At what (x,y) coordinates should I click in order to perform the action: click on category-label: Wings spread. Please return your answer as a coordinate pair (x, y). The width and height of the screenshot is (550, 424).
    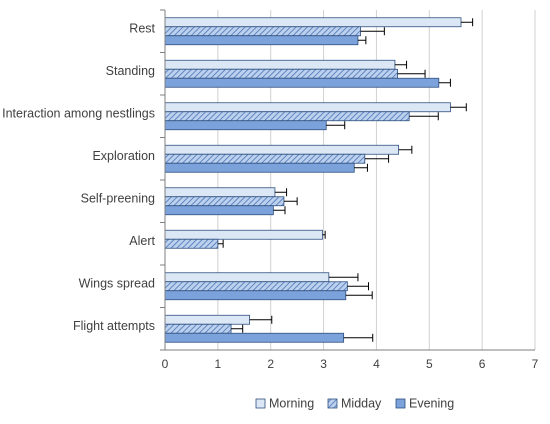
    Looking at the image, I should click on (117, 284).